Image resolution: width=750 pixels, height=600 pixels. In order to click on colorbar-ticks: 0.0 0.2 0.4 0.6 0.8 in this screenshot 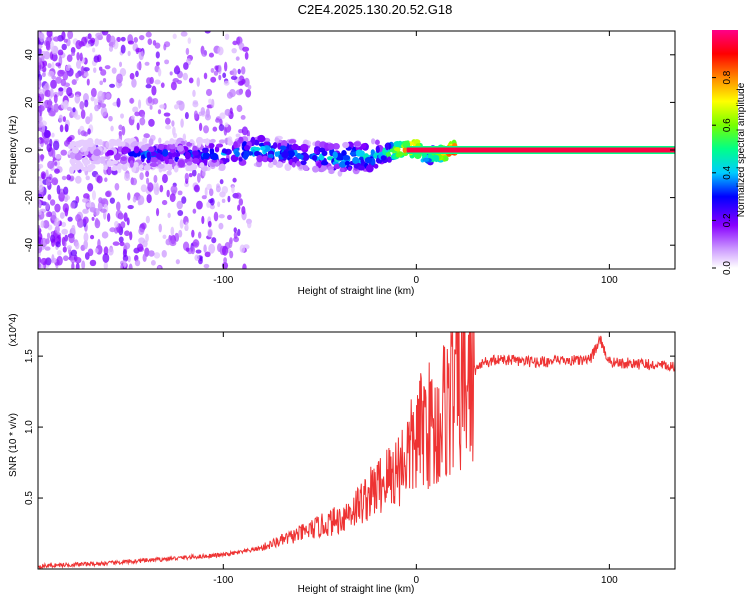, I will do `click(722, 172)`.